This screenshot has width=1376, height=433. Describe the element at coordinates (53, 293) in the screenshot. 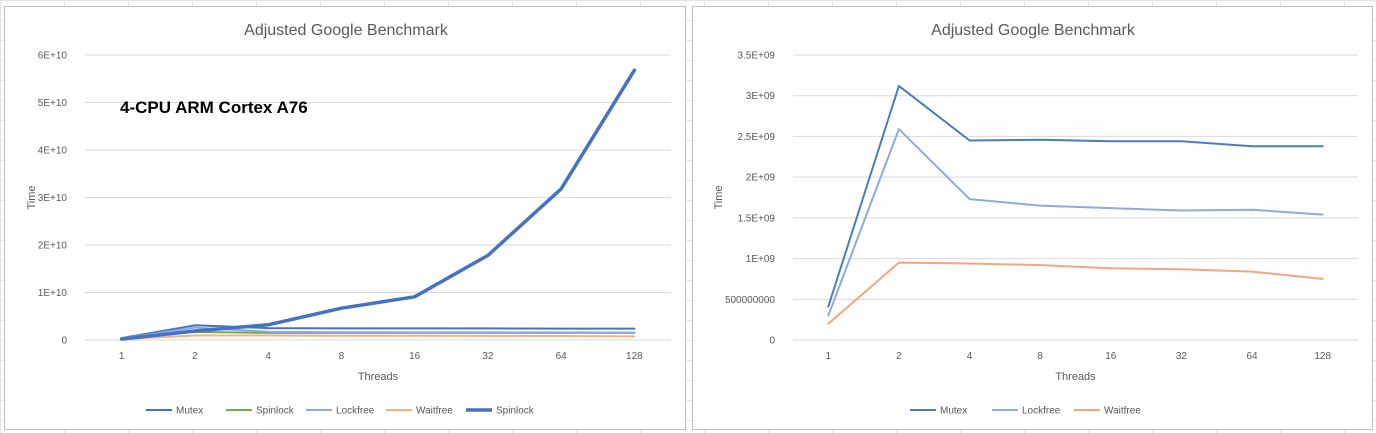

I see `y-tick-label: 1E+10` at that location.